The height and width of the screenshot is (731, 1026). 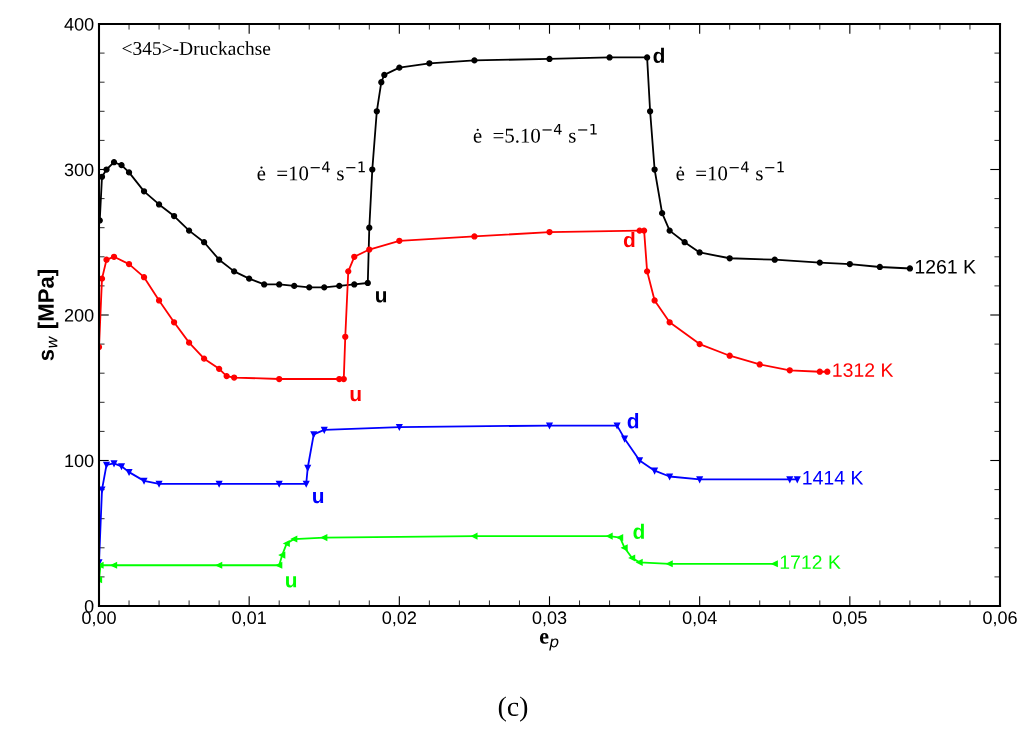 I want to click on series-label: 1312 K, so click(x=863, y=370).